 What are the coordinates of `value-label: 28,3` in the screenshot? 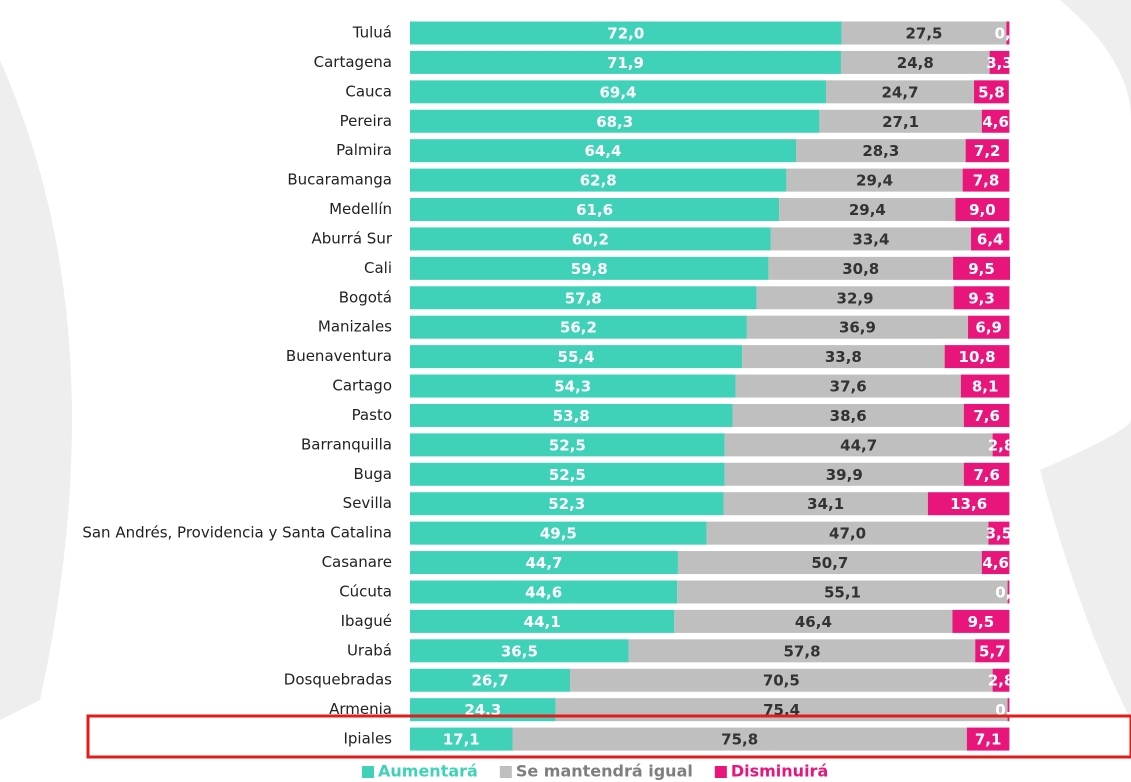 It's located at (880, 151).